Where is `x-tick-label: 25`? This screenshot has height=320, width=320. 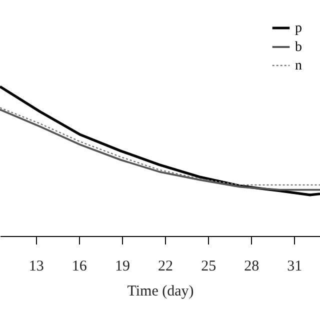 x-tick-label: 25 is located at coordinates (208, 266).